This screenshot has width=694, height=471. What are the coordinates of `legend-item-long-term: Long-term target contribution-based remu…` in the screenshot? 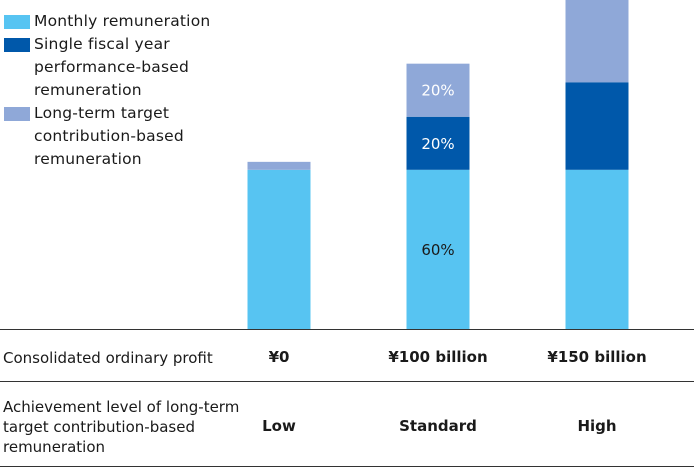 It's located at (107, 136).